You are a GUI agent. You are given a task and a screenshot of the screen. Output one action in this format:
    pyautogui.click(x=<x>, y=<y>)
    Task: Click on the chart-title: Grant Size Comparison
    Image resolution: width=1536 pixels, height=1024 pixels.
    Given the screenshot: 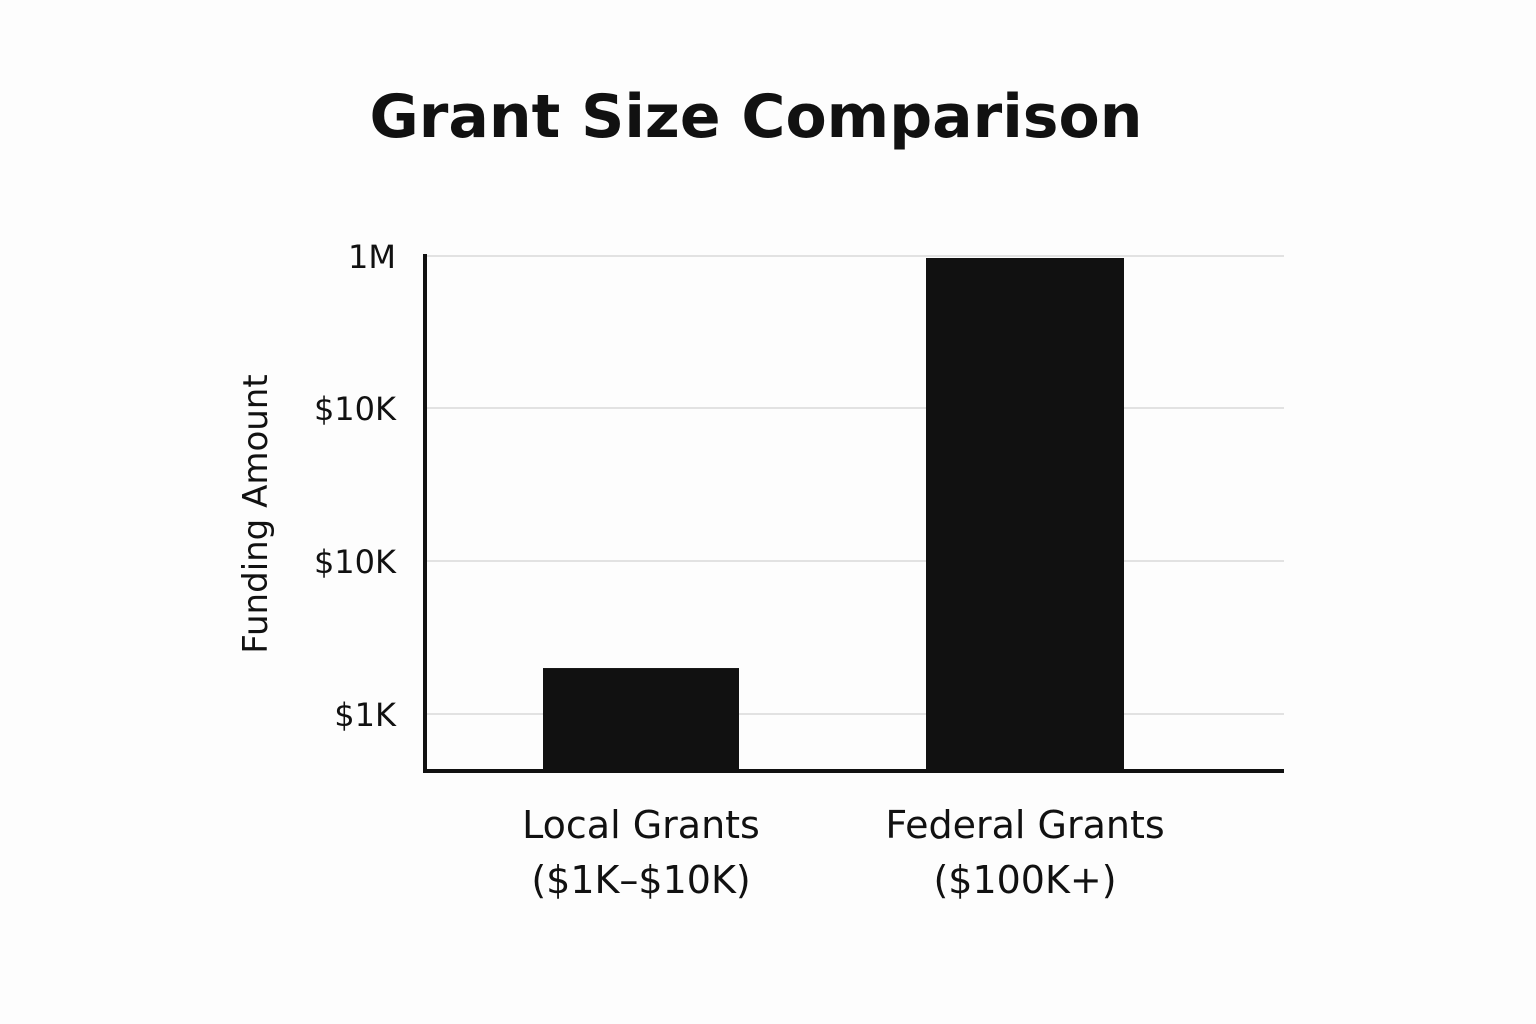 What is the action you would take?
    pyautogui.click(x=756, y=117)
    